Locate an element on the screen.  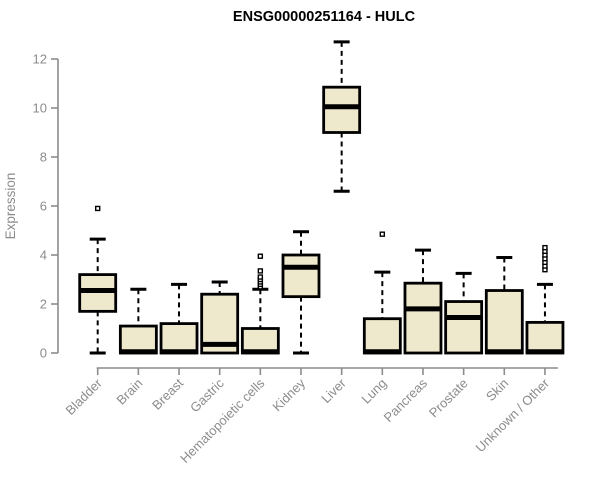
x-tick-label: Bladder is located at coordinates (84, 396).